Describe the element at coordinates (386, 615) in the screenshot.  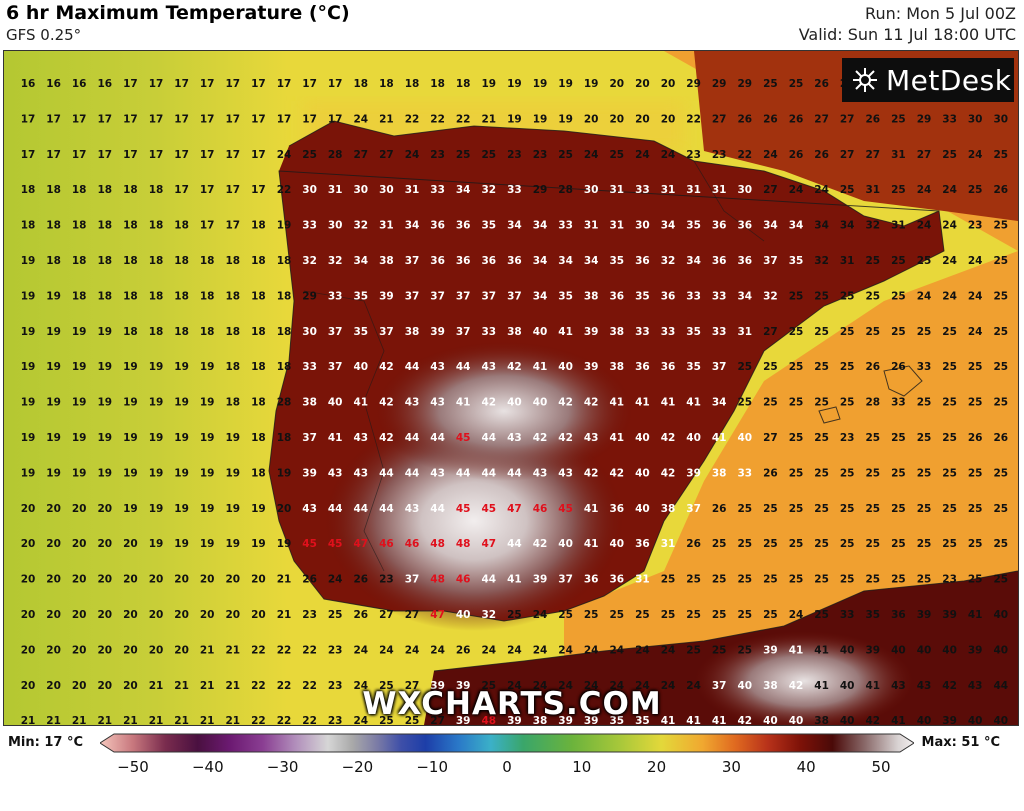
I see `temperature-value: 27` at that location.